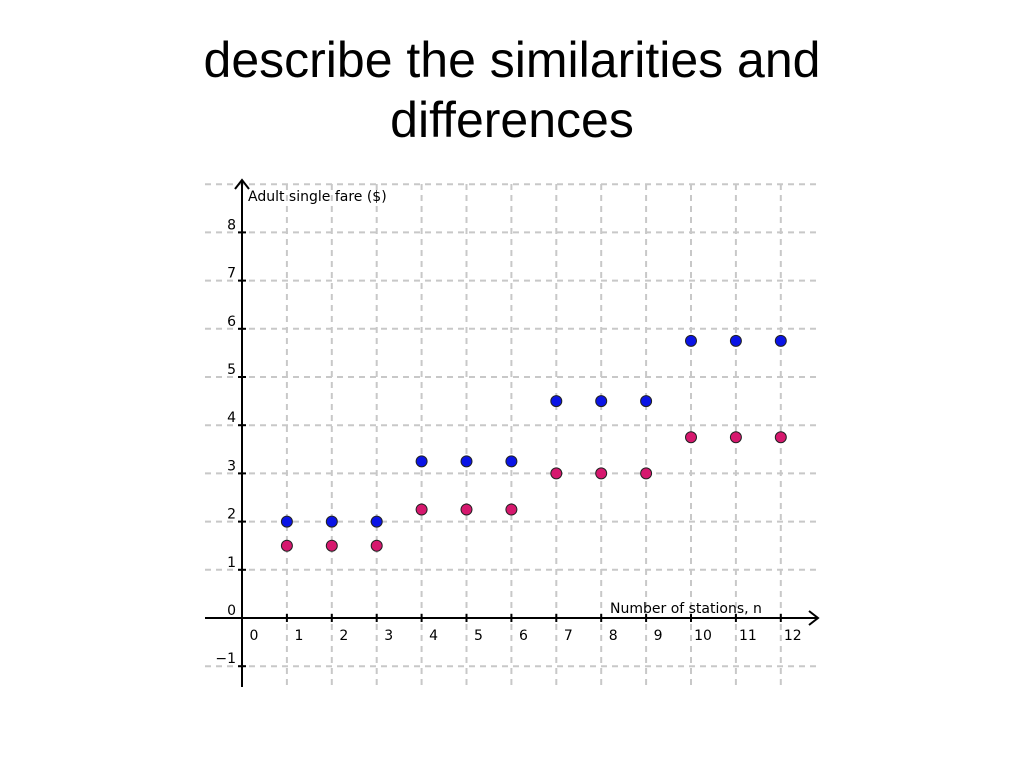 The image size is (1024, 768). What do you see at coordinates (658, 636) in the screenshot?
I see `x-tick-label: 9` at bounding box center [658, 636].